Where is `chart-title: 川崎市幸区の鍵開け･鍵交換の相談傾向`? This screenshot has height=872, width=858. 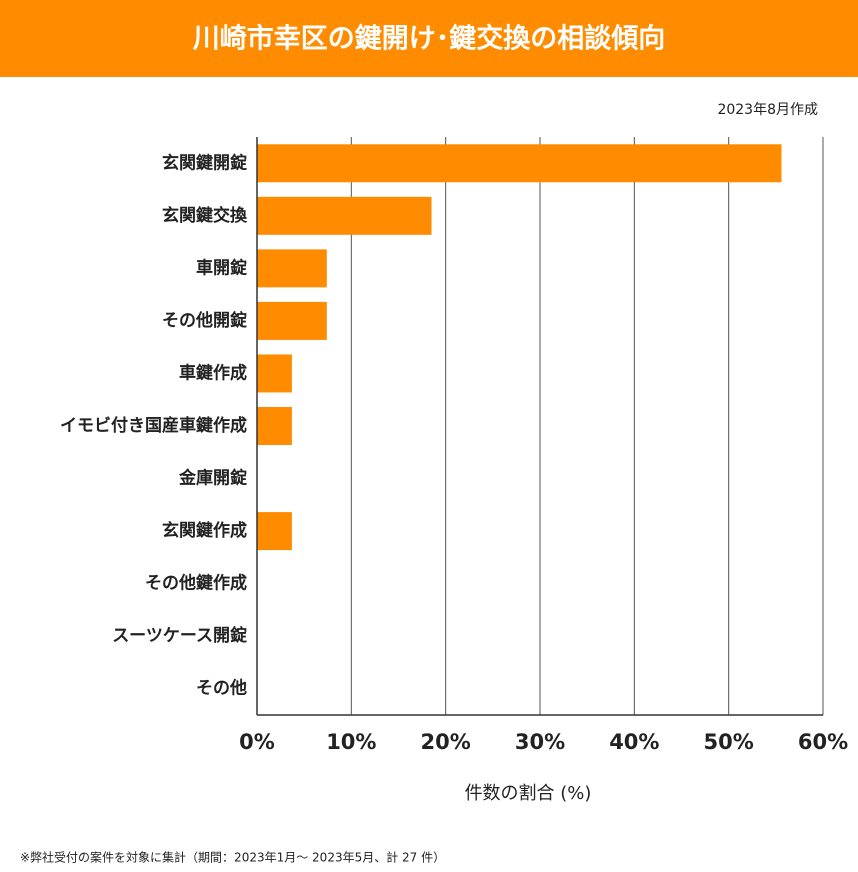 chart-title: 川崎市幸区の鍵開け･鍵交換の相談傾向 is located at coordinates (429, 39).